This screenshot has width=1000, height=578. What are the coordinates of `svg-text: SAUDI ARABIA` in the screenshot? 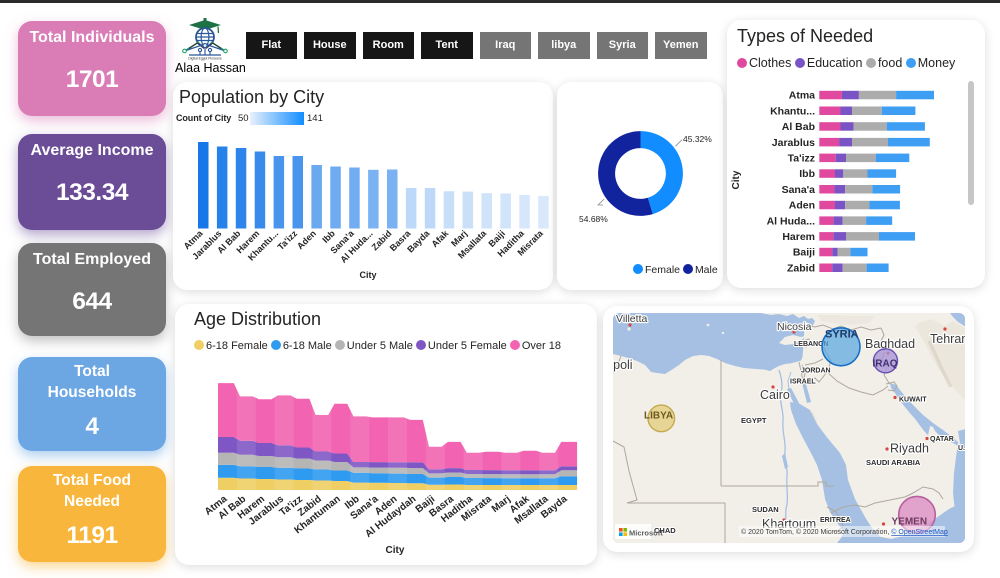 It's located at (893, 462).